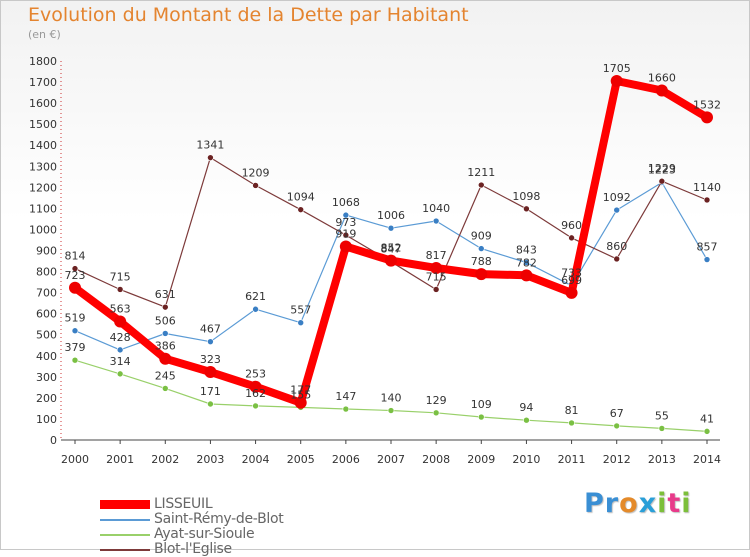 This screenshot has width=750, height=557. Describe the element at coordinates (46, 419) in the screenshot. I see `y-tick-label: 100` at that location.